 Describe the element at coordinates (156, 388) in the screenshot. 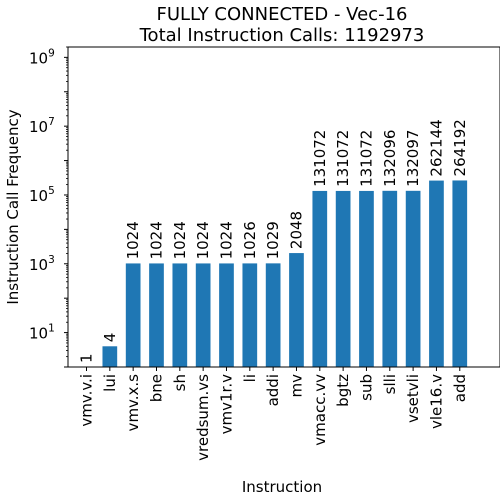

I see `x-tick-label: bne` at that location.